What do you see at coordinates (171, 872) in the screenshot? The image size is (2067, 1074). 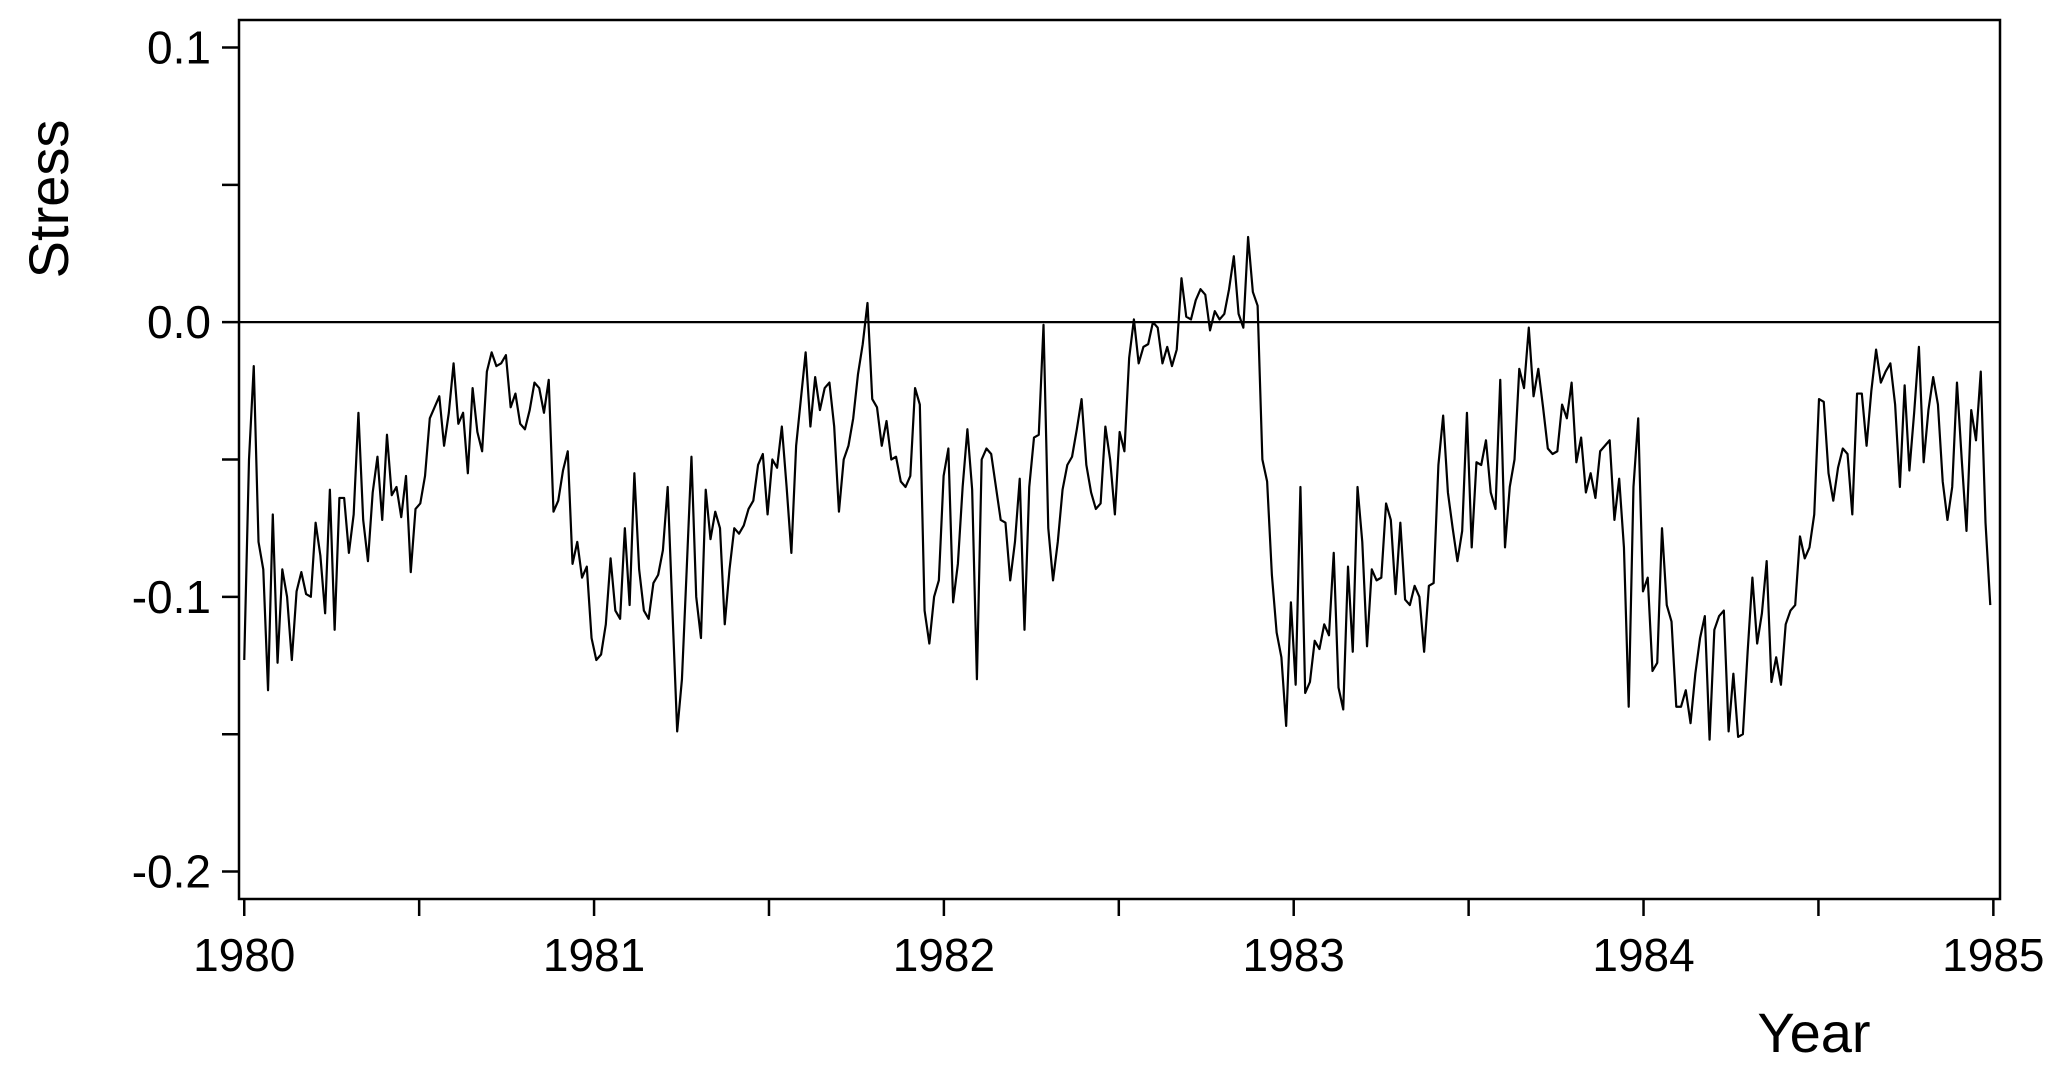 I see `y-tick-label: -0.2` at bounding box center [171, 872].